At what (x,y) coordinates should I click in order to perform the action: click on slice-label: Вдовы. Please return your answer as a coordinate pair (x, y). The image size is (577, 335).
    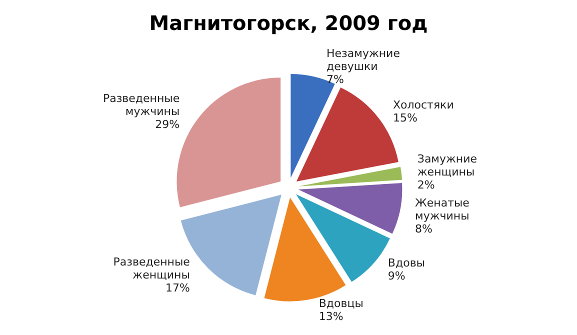
    Looking at the image, I should click on (406, 263).